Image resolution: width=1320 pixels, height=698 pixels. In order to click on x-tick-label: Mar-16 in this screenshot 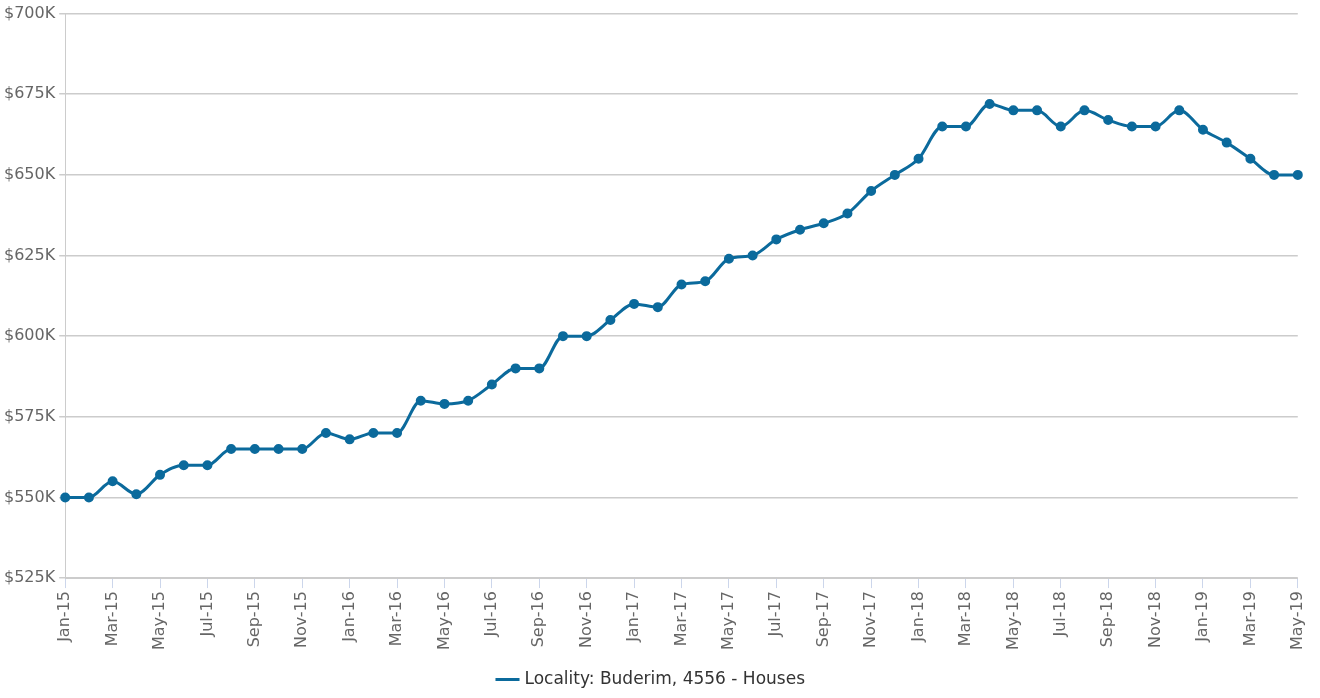, I will do `click(396, 619)`.